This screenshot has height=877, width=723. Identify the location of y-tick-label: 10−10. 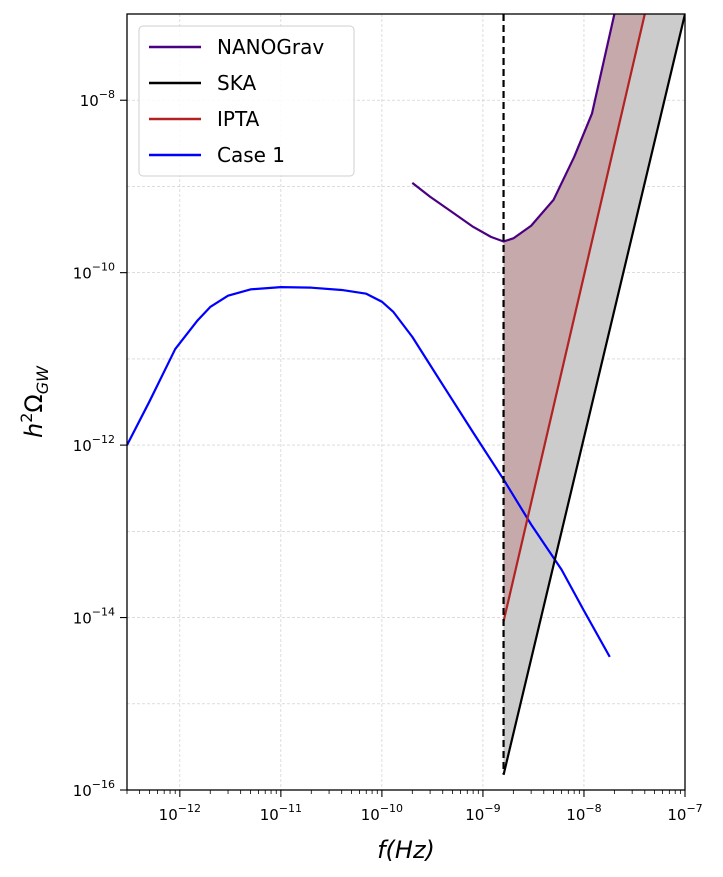
(94, 272).